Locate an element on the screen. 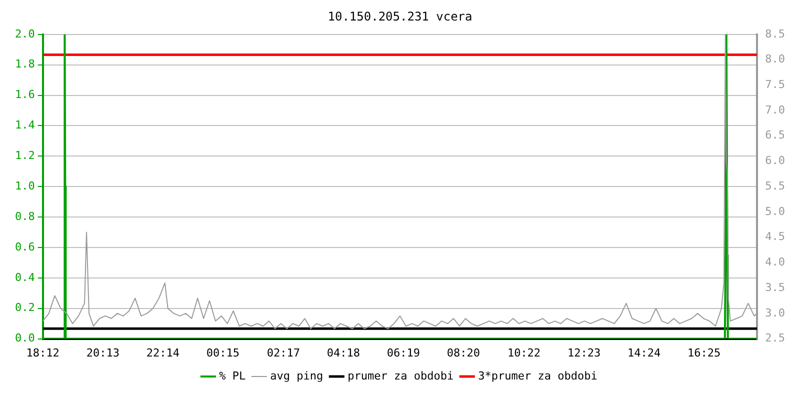 This screenshot has height=400, width=800. y2-tick-label: 7.0 is located at coordinates (775, 109).